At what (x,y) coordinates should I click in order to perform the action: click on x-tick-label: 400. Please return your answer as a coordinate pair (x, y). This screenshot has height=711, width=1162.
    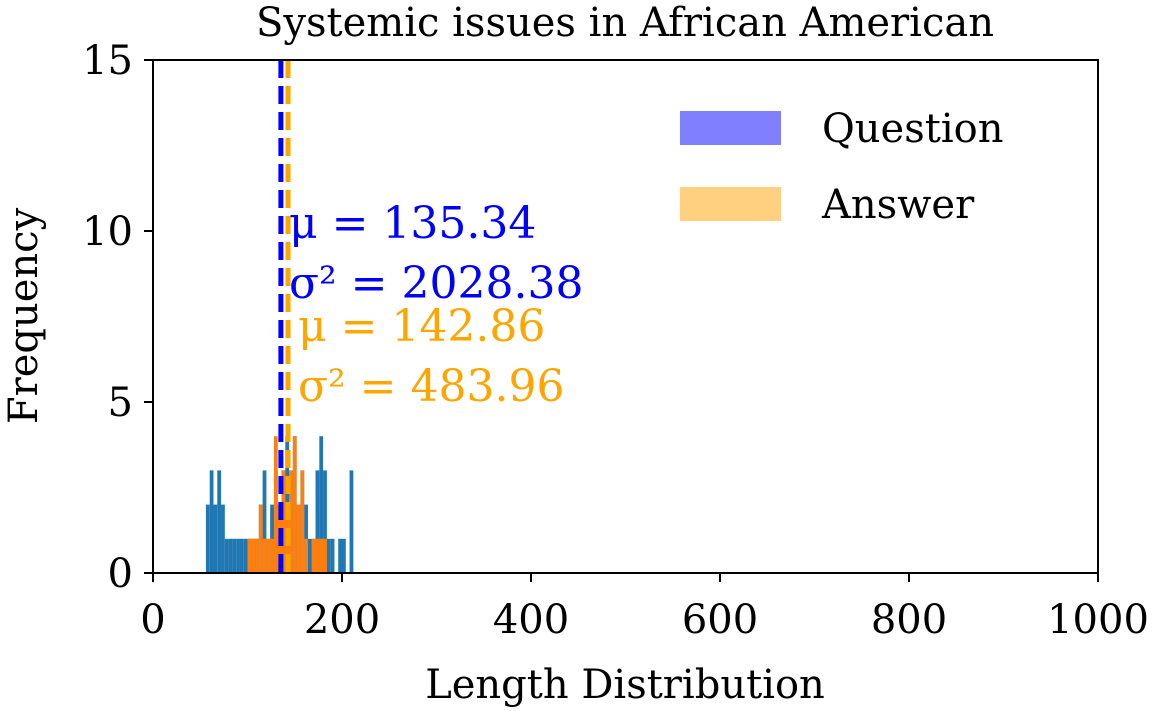
    Looking at the image, I should click on (531, 620).